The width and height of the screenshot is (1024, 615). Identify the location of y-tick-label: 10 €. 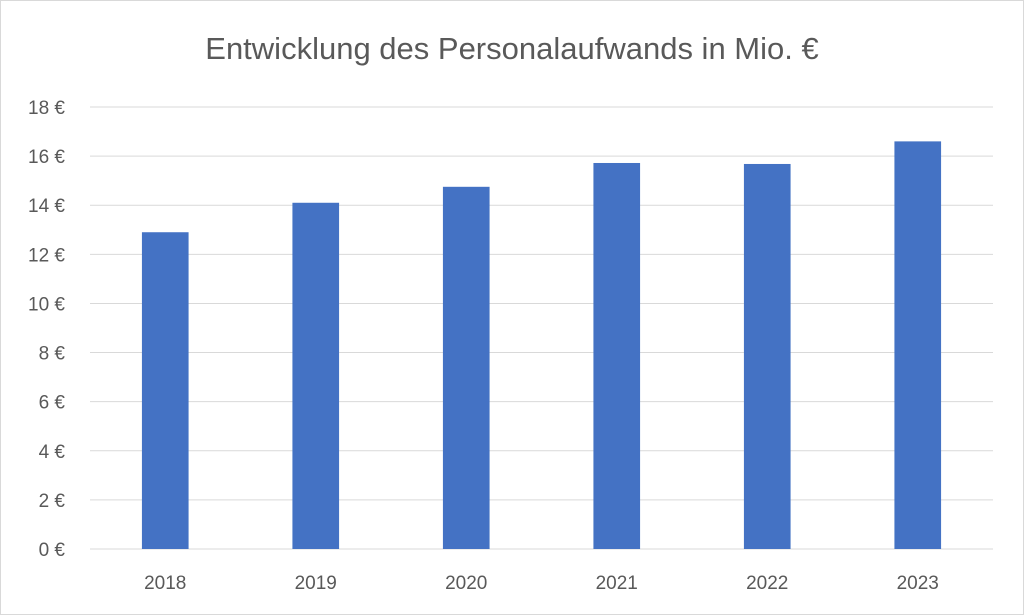
(46, 304).